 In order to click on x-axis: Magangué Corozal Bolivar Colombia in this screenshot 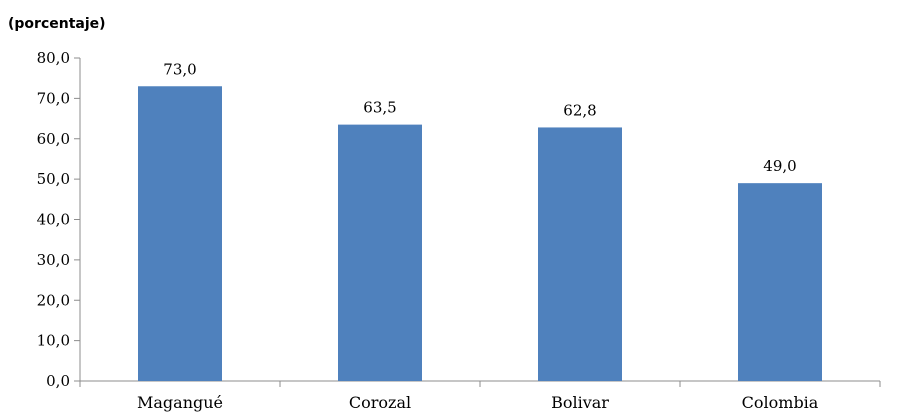, I will do `click(480, 396)`.